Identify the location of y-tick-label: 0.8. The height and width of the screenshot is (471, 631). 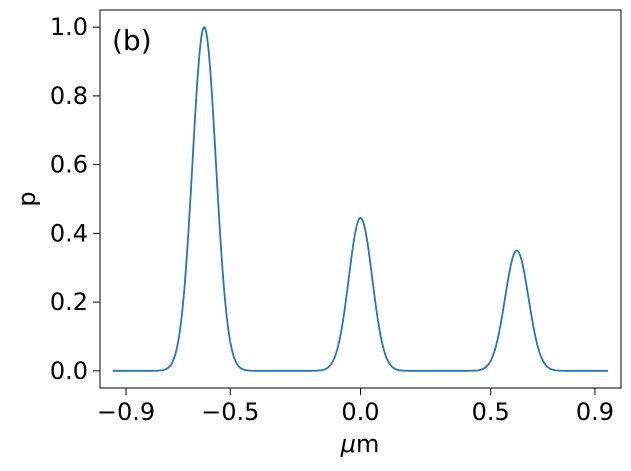
(69, 96).